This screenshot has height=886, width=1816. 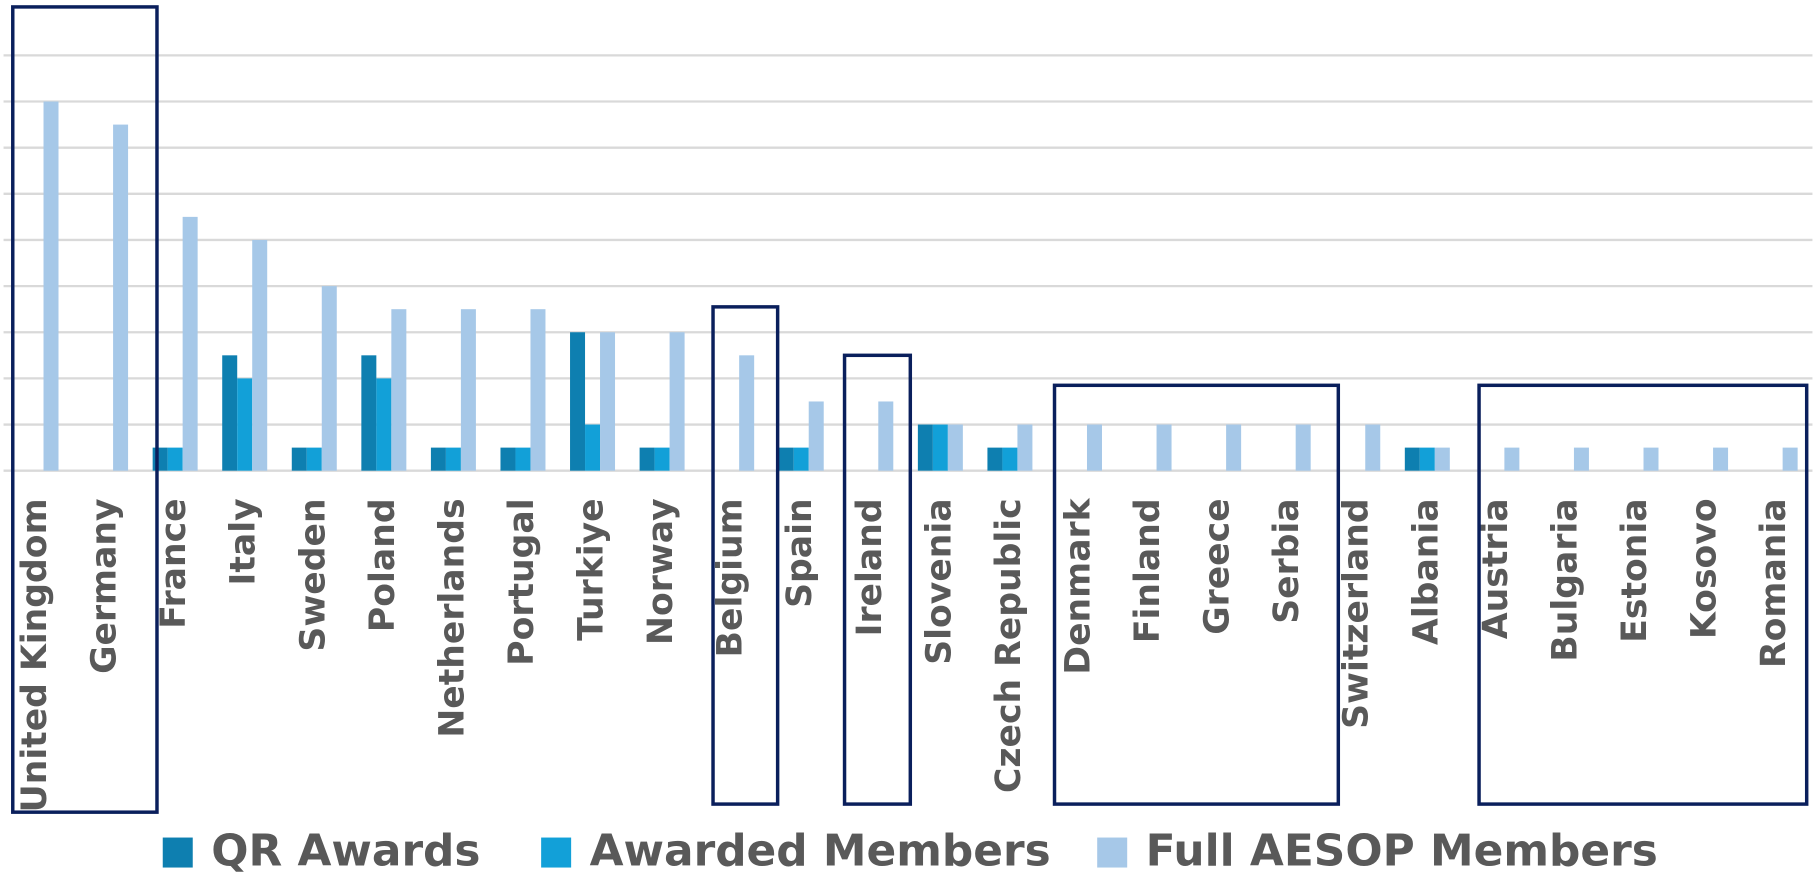 What do you see at coordinates (592, 569) in the screenshot?
I see `x-tick-label: Turkiye` at bounding box center [592, 569].